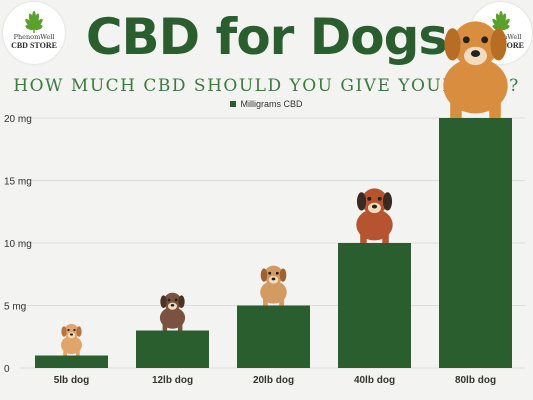 The width and height of the screenshot is (533, 400). Describe the element at coordinates (273, 380) in the screenshot. I see `x-tick-label: 20lb dog` at that location.